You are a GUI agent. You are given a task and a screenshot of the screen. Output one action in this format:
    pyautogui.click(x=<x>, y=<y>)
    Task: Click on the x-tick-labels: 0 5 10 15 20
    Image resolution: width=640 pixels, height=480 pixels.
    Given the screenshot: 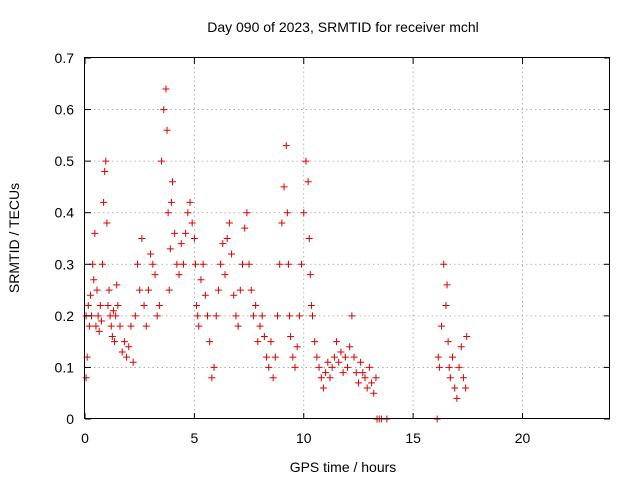 What is the action you would take?
    pyautogui.click(x=305, y=438)
    